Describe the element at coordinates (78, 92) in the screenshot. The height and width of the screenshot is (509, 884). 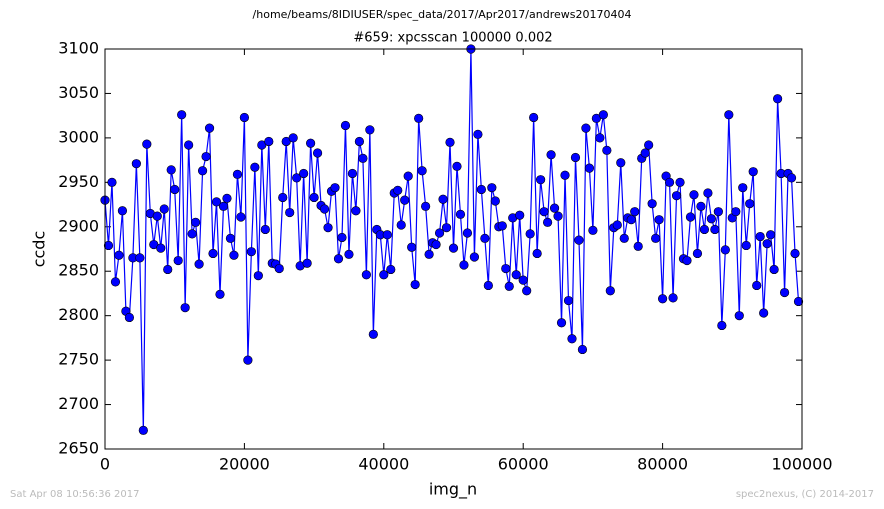
I see `y-tick-label: 3050` at that location.